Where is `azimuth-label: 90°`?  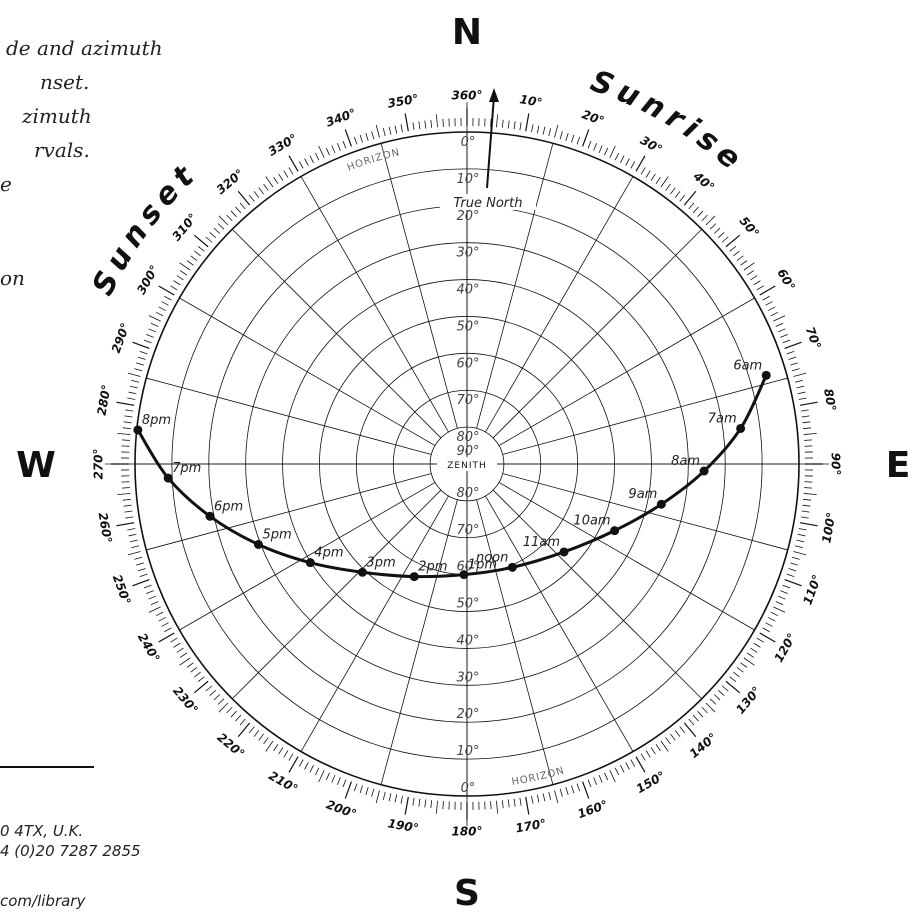
azimuth-label: 90° is located at coordinates (836, 464).